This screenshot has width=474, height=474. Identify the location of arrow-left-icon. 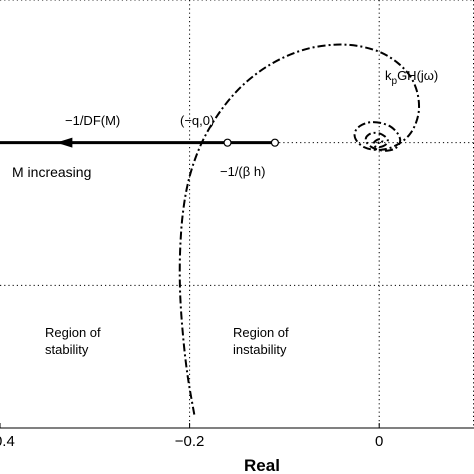
(64, 142).